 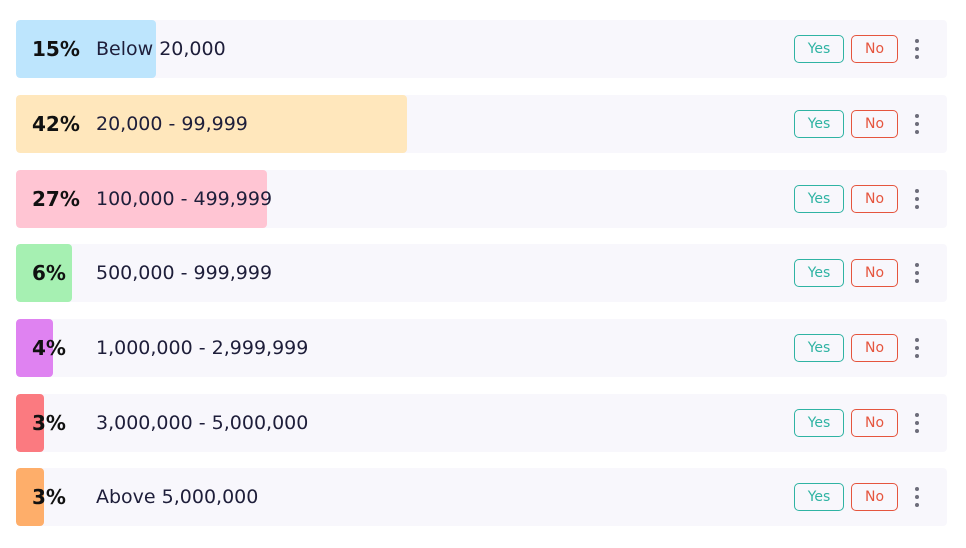 What do you see at coordinates (56, 49) in the screenshot?
I see `option-percent: 15%` at bounding box center [56, 49].